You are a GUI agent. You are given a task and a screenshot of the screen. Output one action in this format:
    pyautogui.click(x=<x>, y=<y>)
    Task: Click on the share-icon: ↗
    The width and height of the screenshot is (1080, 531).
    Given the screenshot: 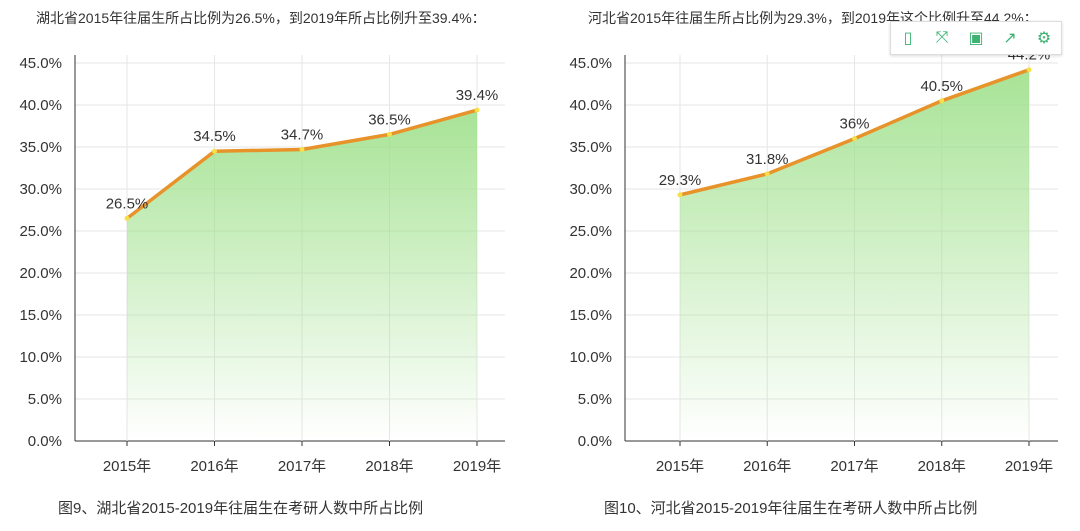 What is the action you would take?
    pyautogui.click(x=1010, y=38)
    